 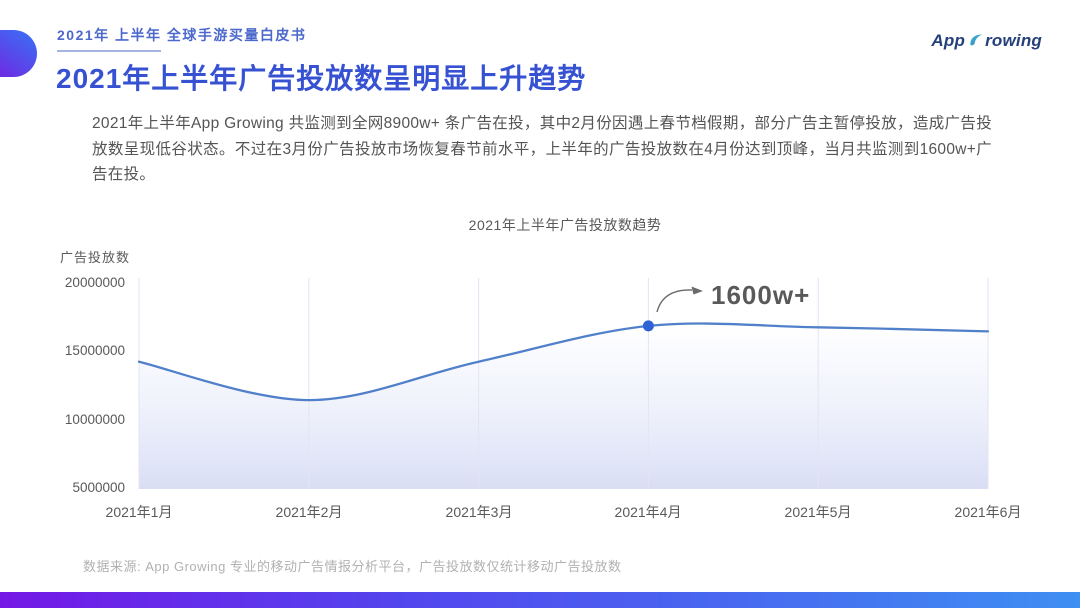 What do you see at coordinates (309, 512) in the screenshot?
I see `x-axis-label: 2021年2月` at bounding box center [309, 512].